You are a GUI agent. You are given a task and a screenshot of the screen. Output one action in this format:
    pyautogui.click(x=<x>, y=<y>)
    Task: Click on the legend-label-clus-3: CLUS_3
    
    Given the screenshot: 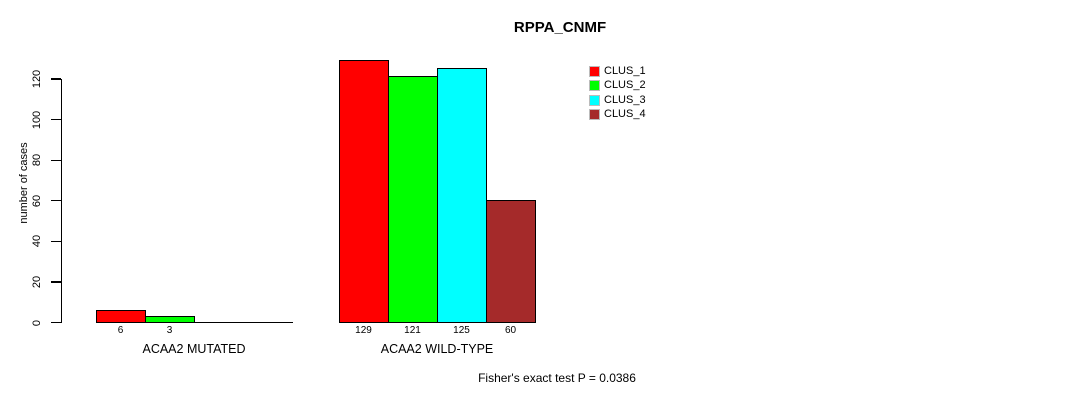 What is the action you would take?
    pyautogui.click(x=625, y=99)
    